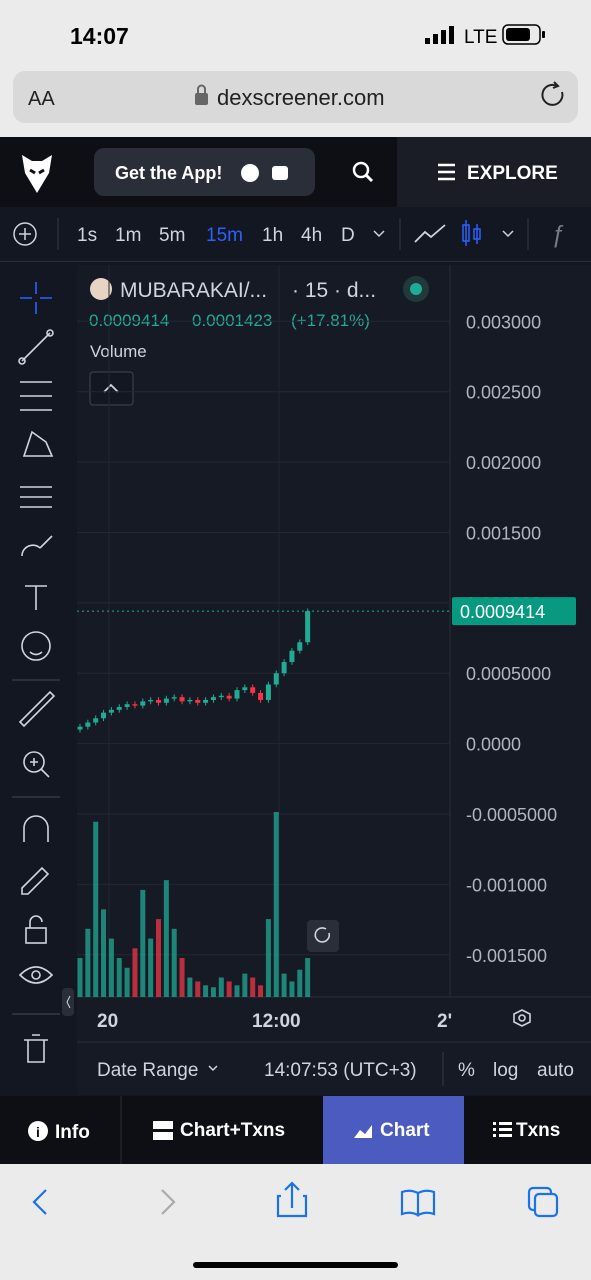 The image size is (591, 1280). I want to click on lock-icon, so click(201, 94).